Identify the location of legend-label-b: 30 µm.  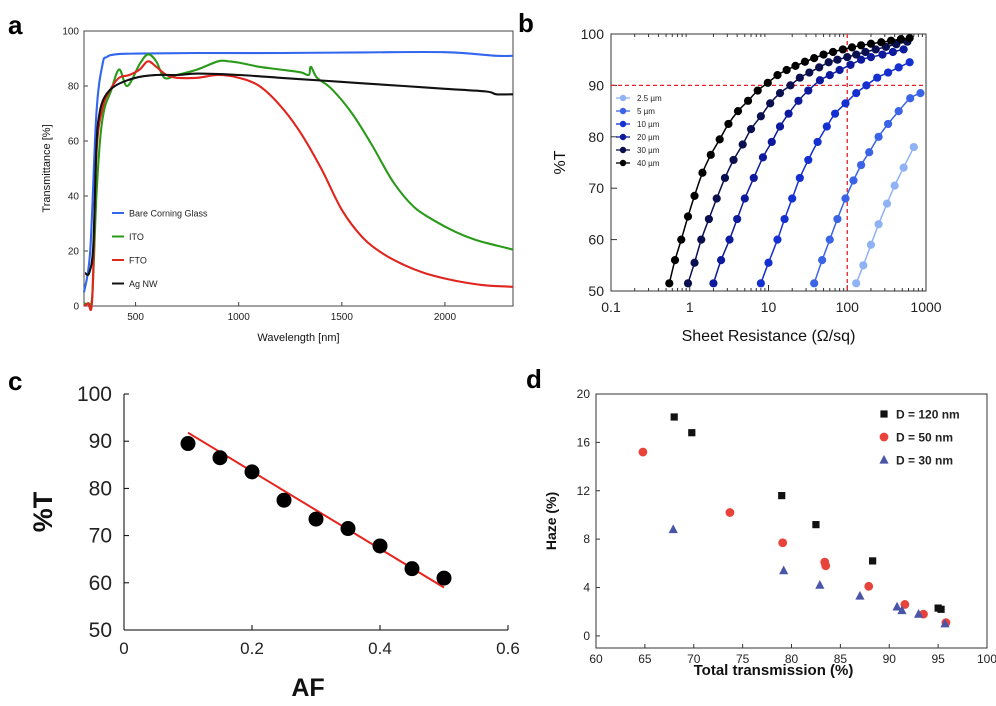
(648, 150).